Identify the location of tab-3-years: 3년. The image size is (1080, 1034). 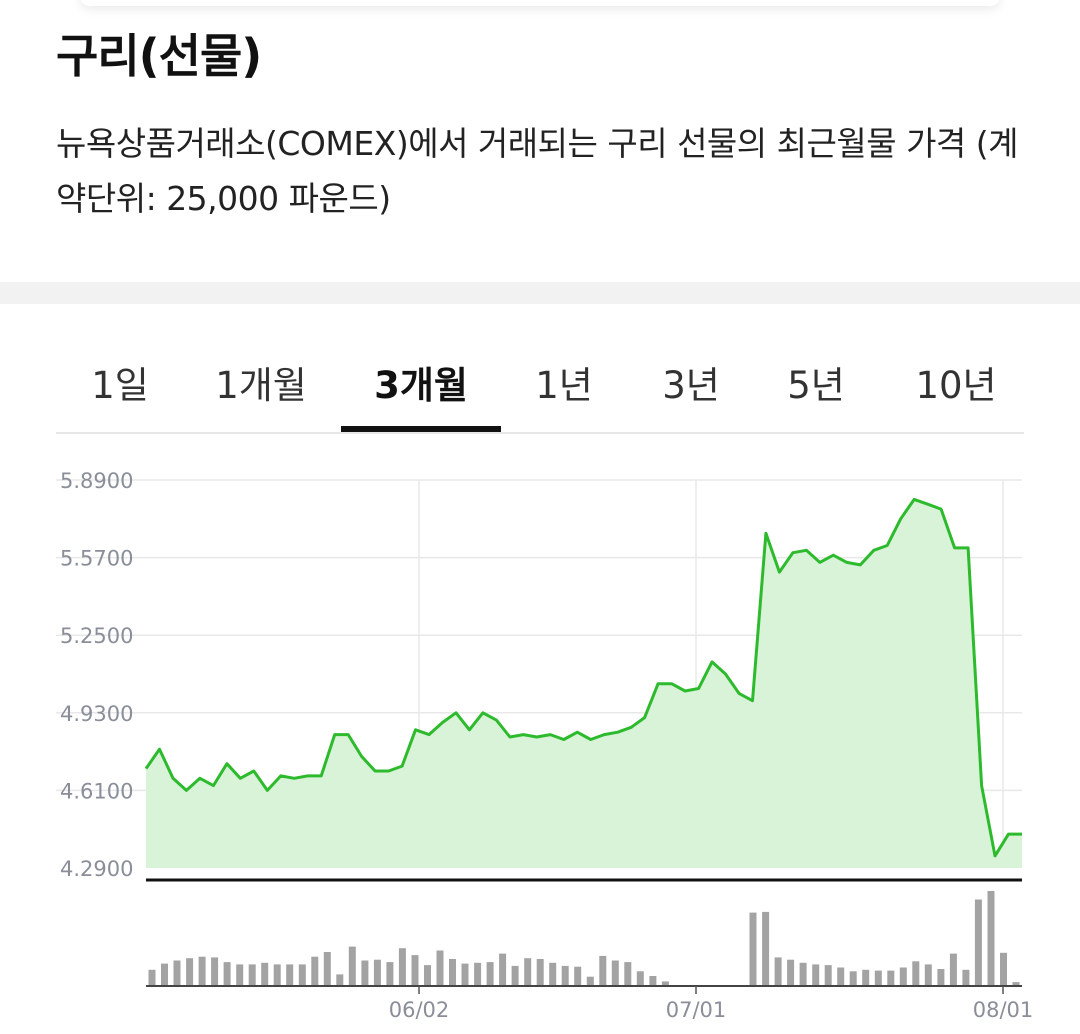
(691, 385).